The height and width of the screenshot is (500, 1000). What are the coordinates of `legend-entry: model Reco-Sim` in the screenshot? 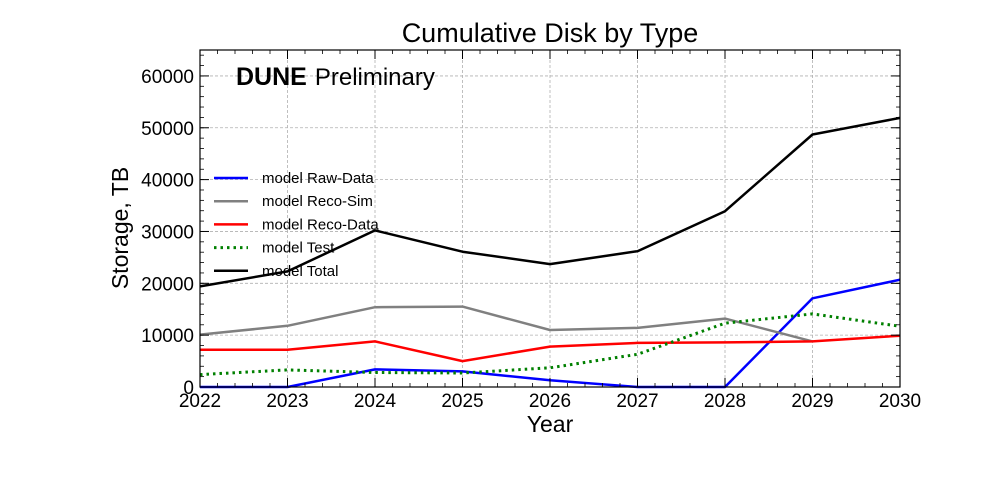 It's located at (317, 201).